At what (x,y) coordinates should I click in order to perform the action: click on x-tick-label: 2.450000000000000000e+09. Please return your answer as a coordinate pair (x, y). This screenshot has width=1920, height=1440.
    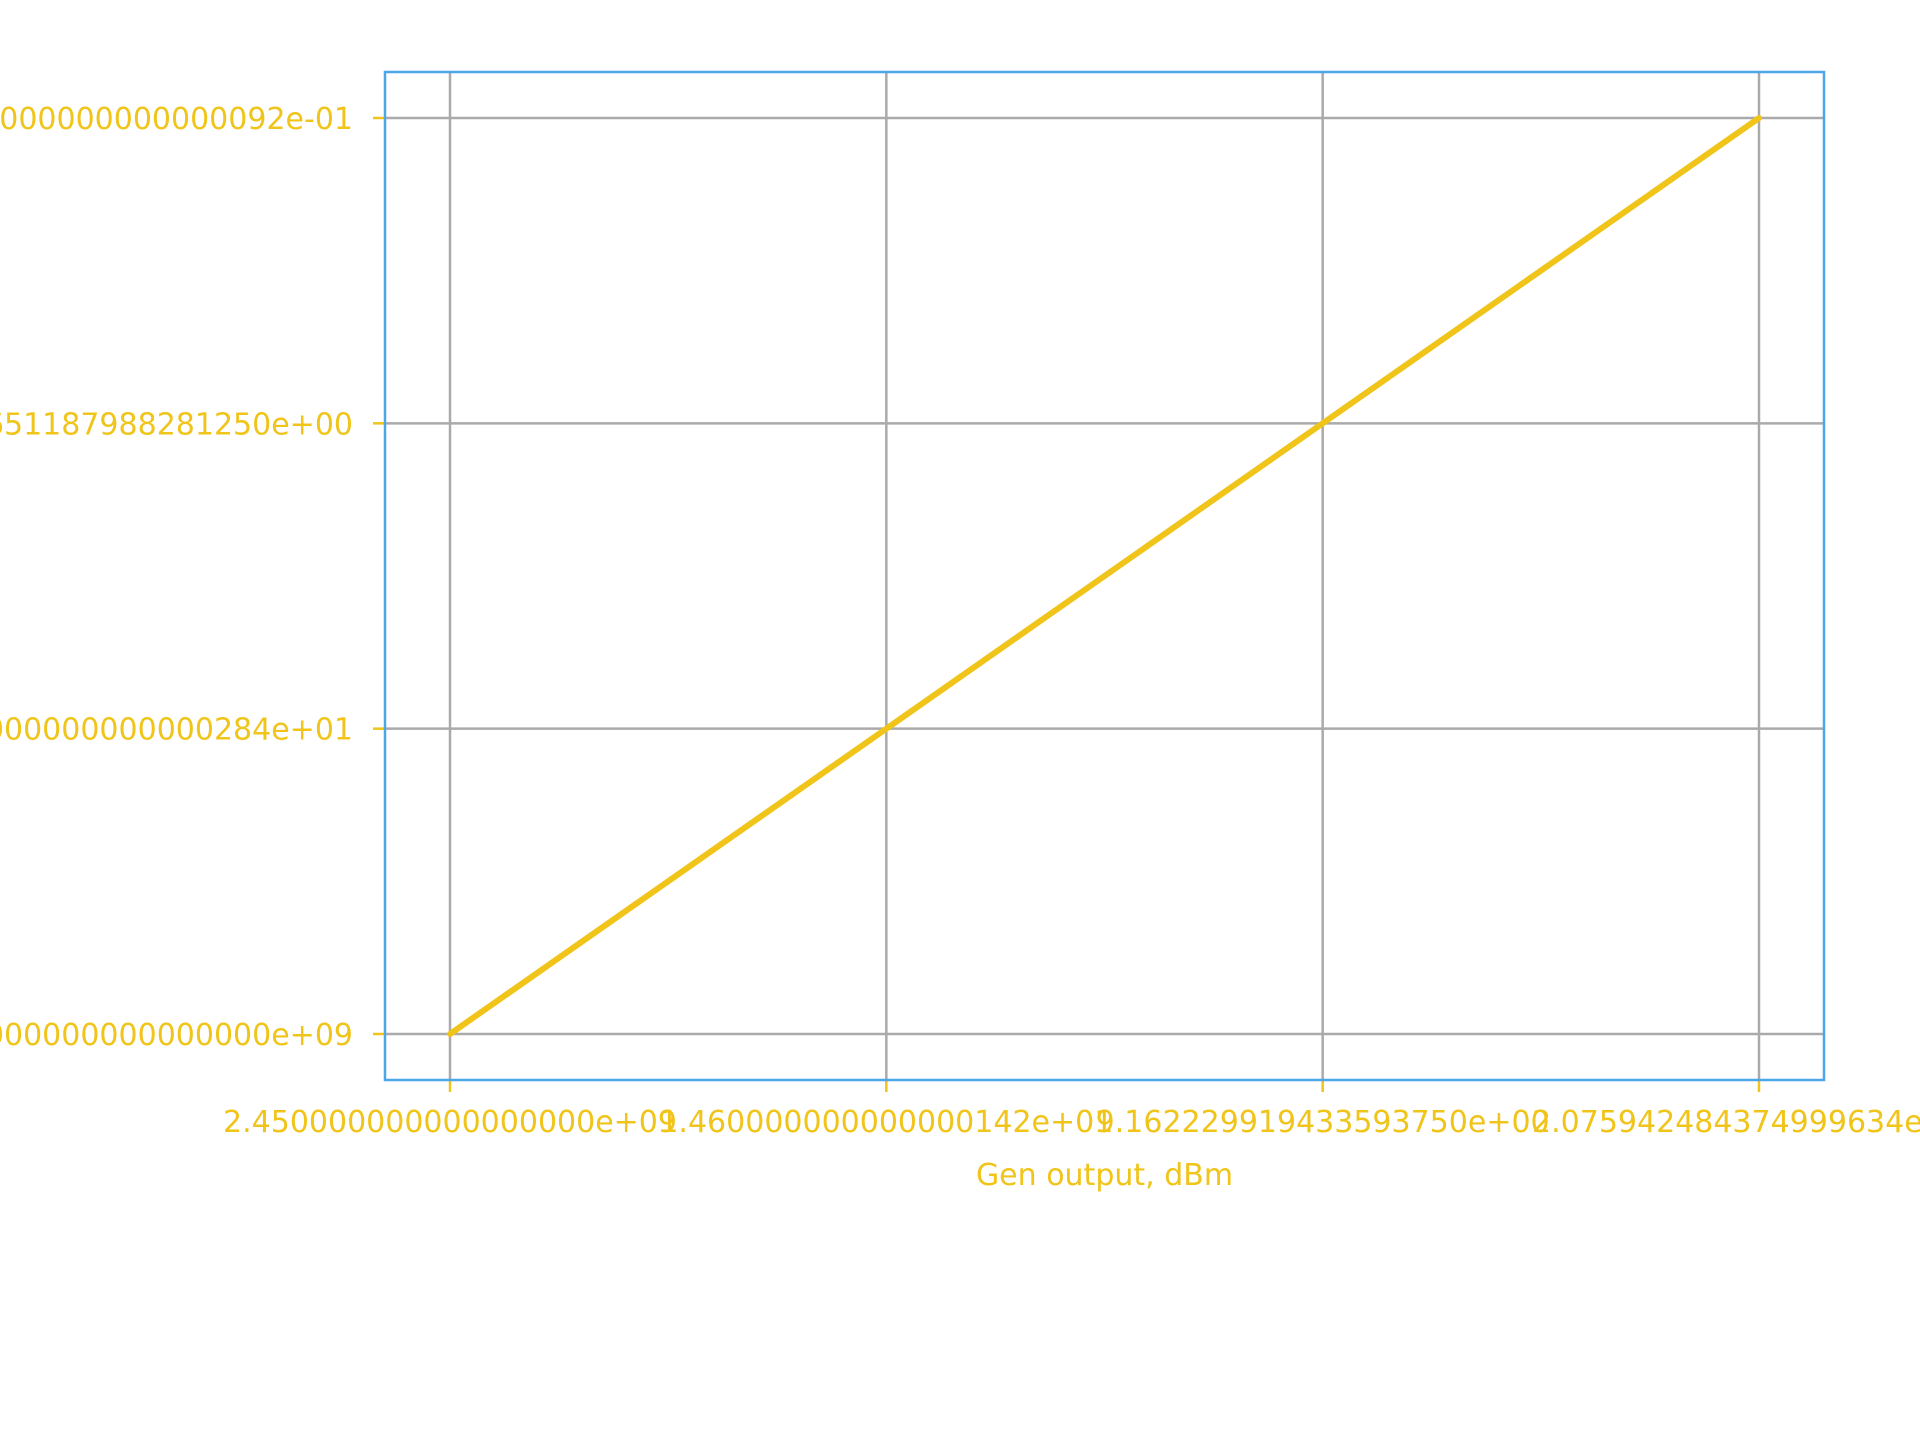
    Looking at the image, I should click on (450, 1122).